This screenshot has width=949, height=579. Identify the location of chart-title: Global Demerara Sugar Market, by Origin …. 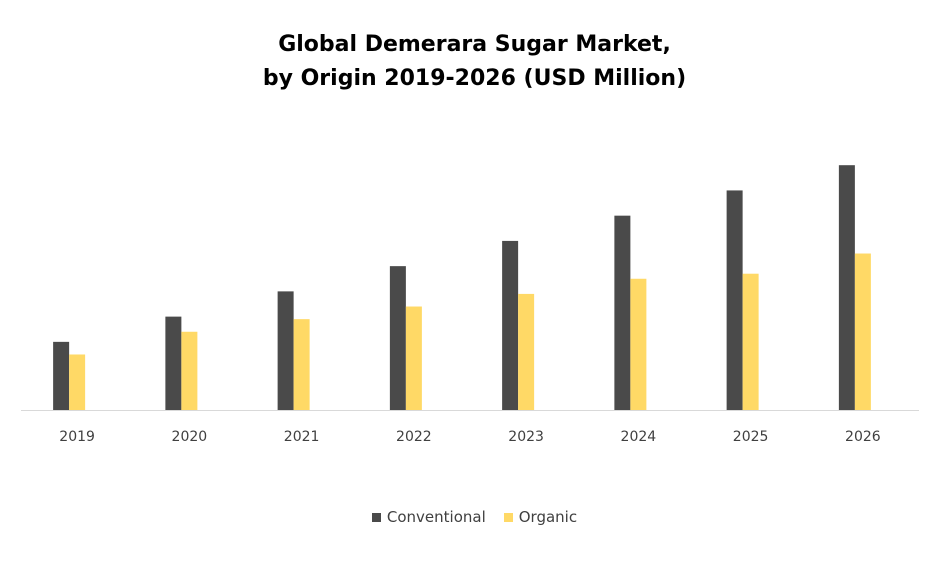
(474, 62).